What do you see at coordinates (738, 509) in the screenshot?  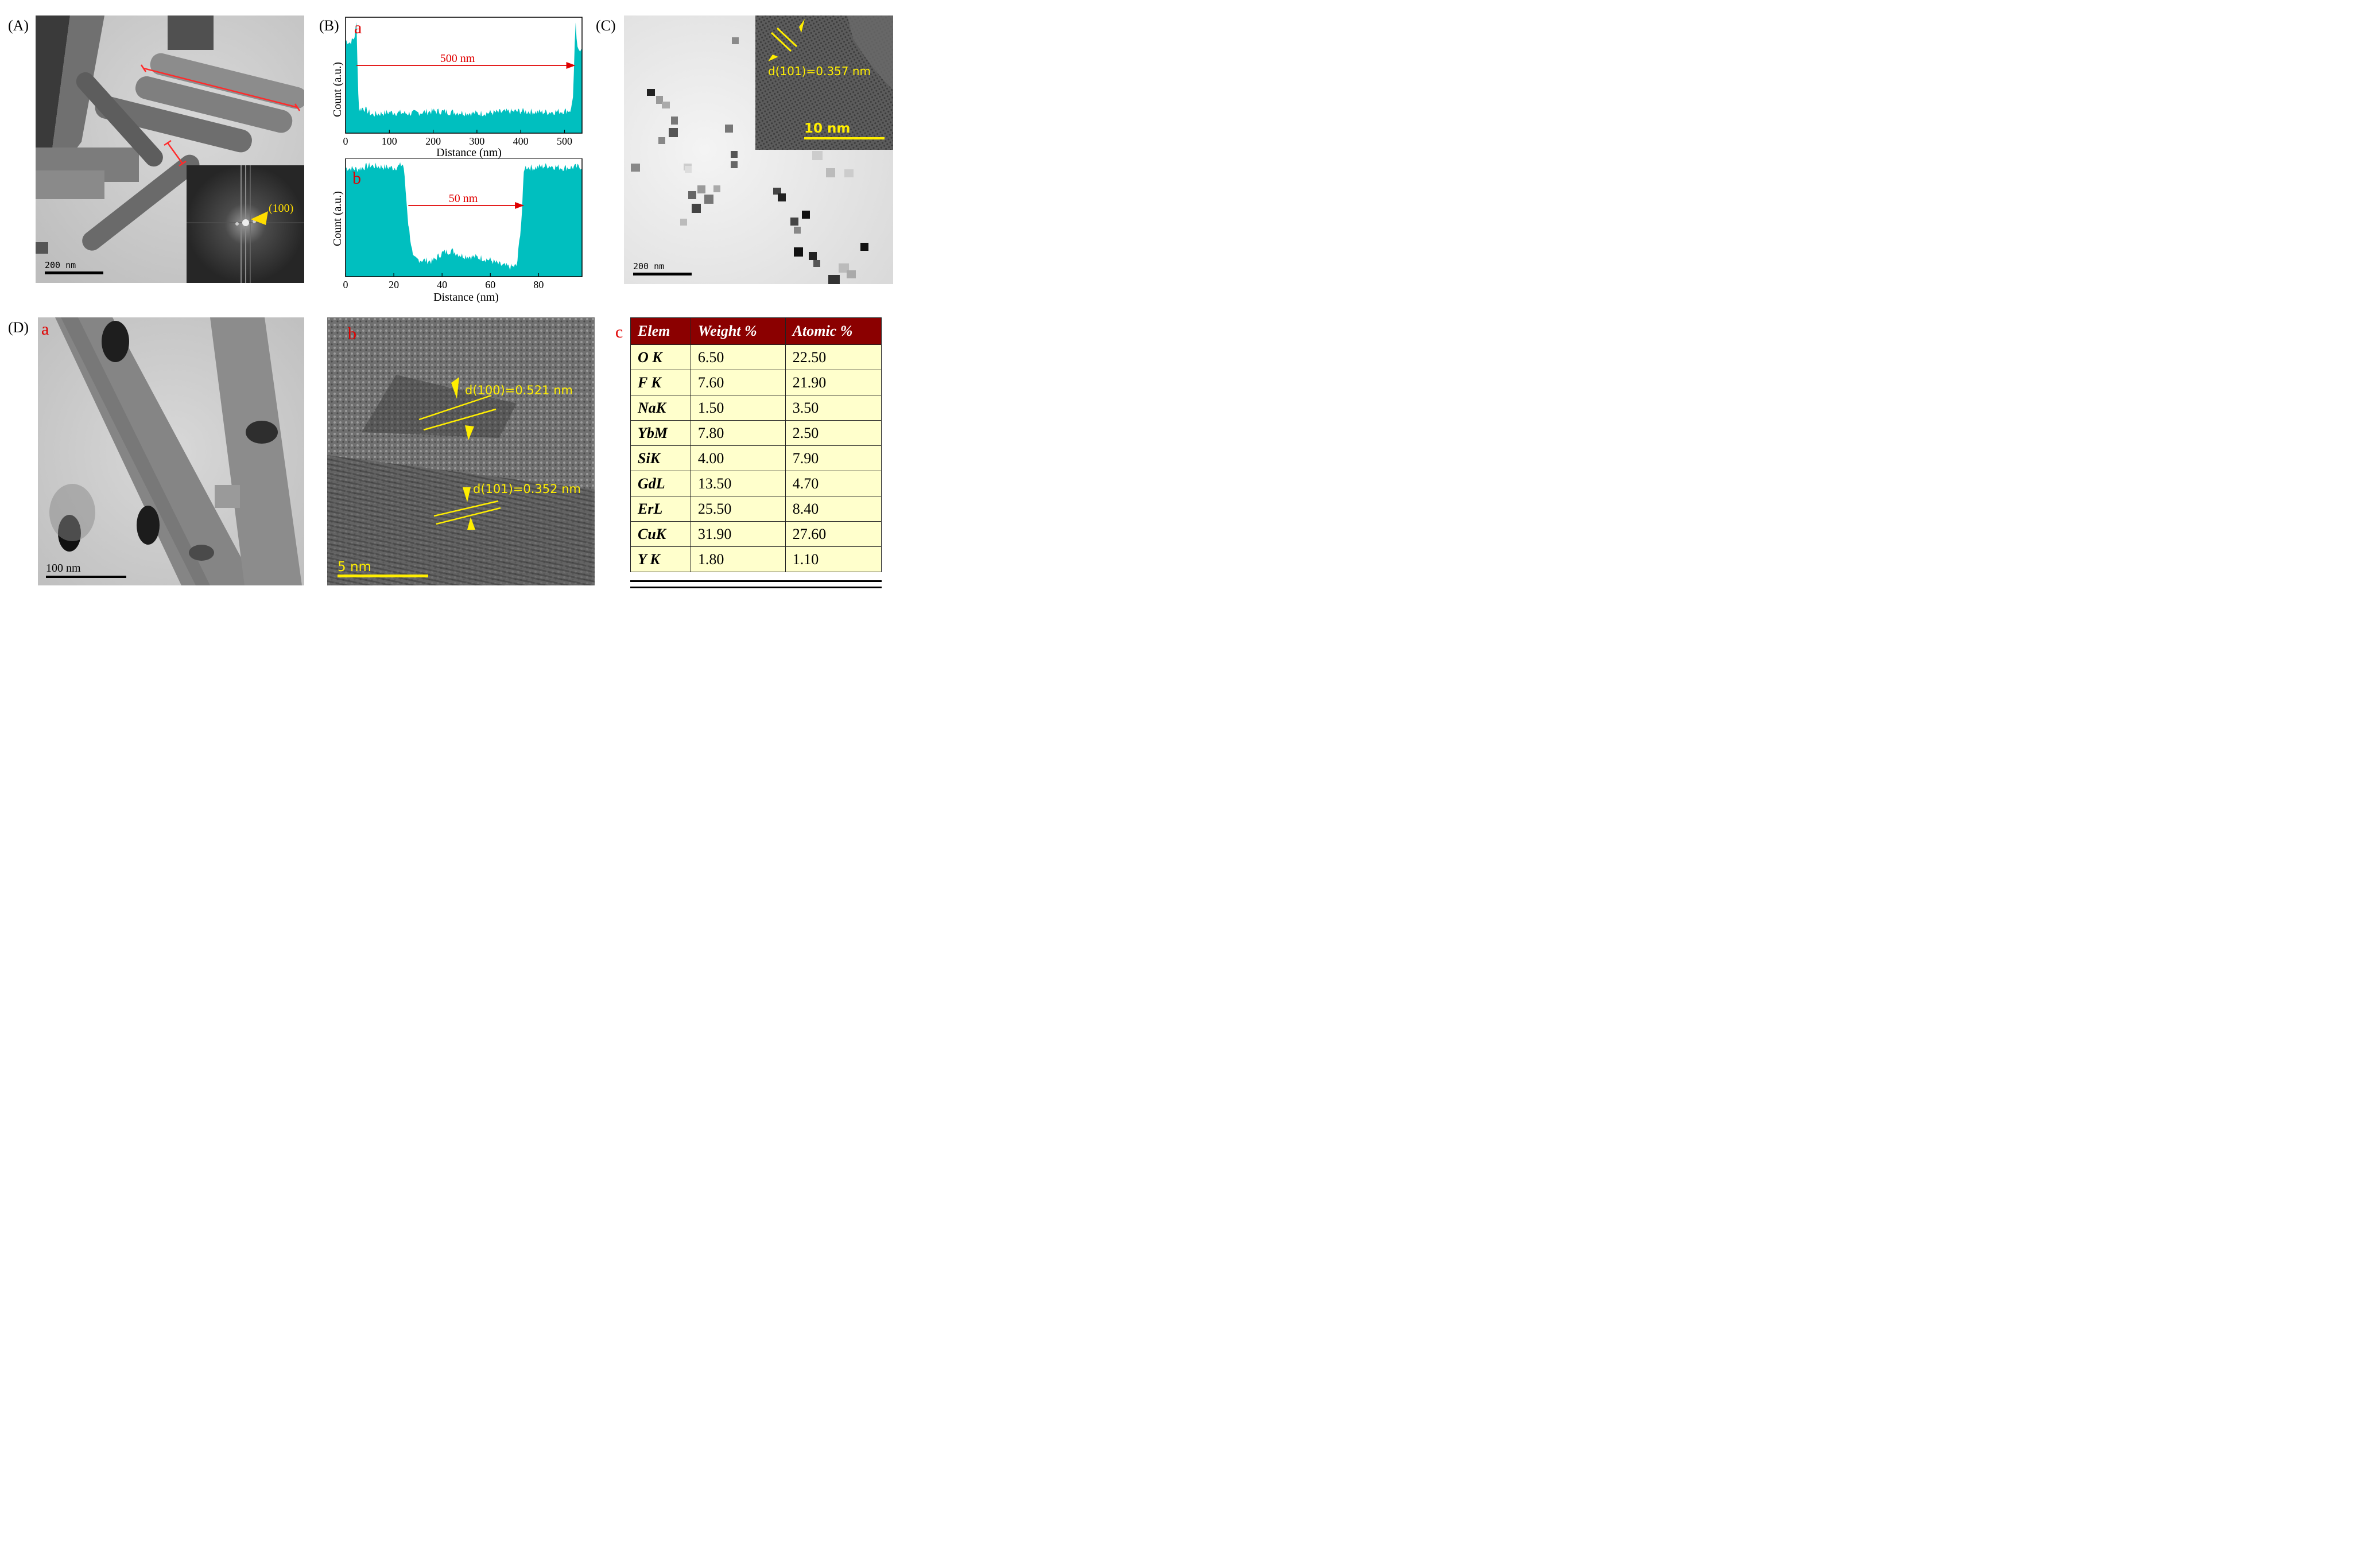 I see `edx-weight: 25.50` at bounding box center [738, 509].